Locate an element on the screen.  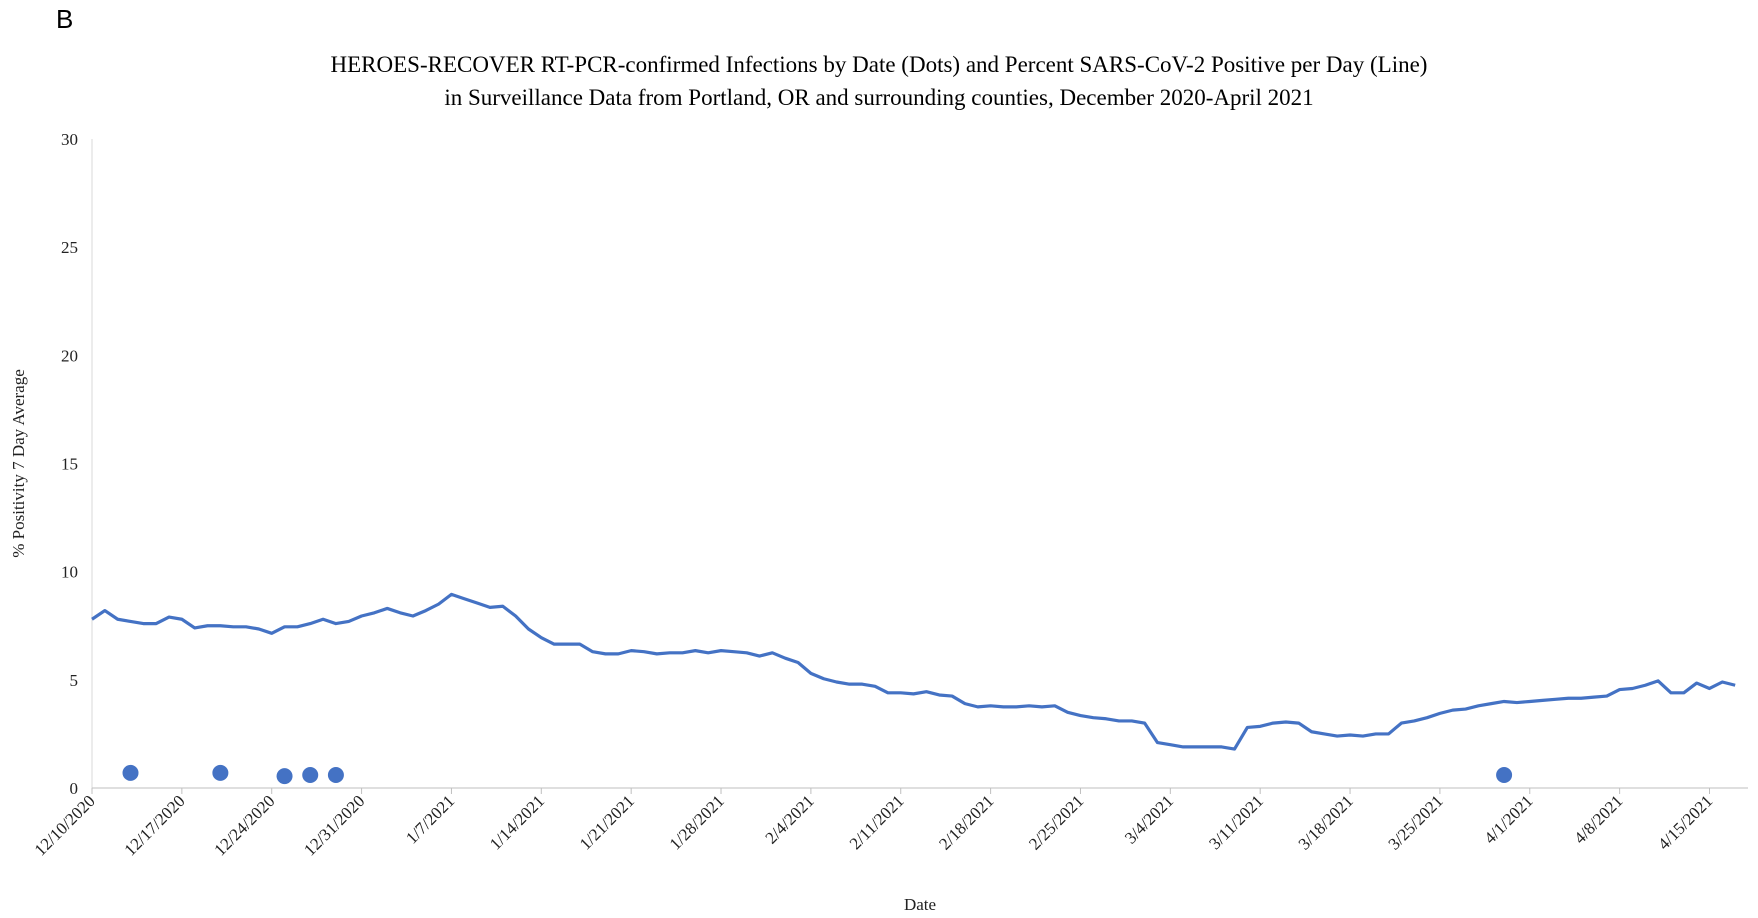
y-tick-label: 20 is located at coordinates (69, 355).